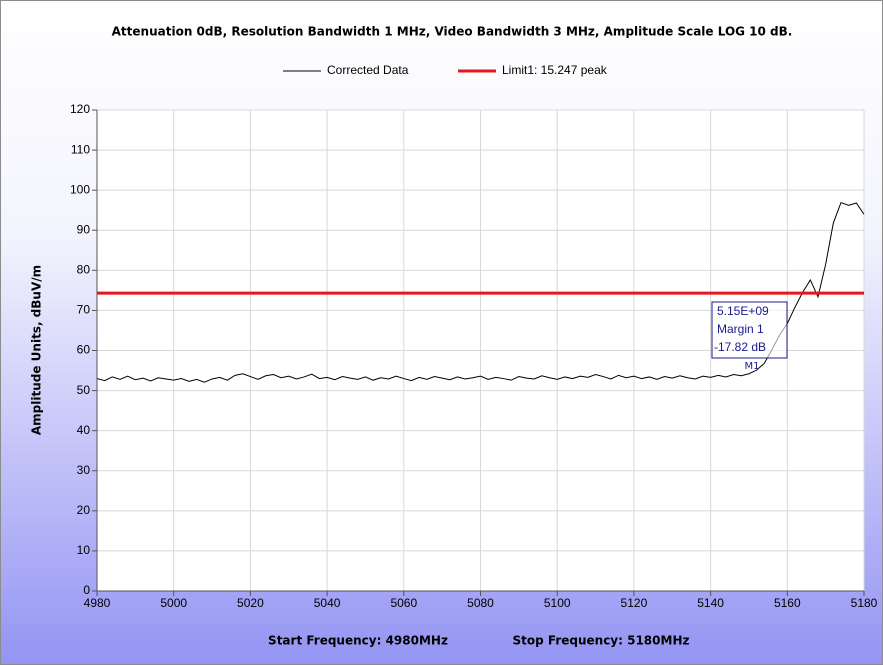  Describe the element at coordinates (84, 310) in the screenshot. I see `y-tick-label: 70` at that location.